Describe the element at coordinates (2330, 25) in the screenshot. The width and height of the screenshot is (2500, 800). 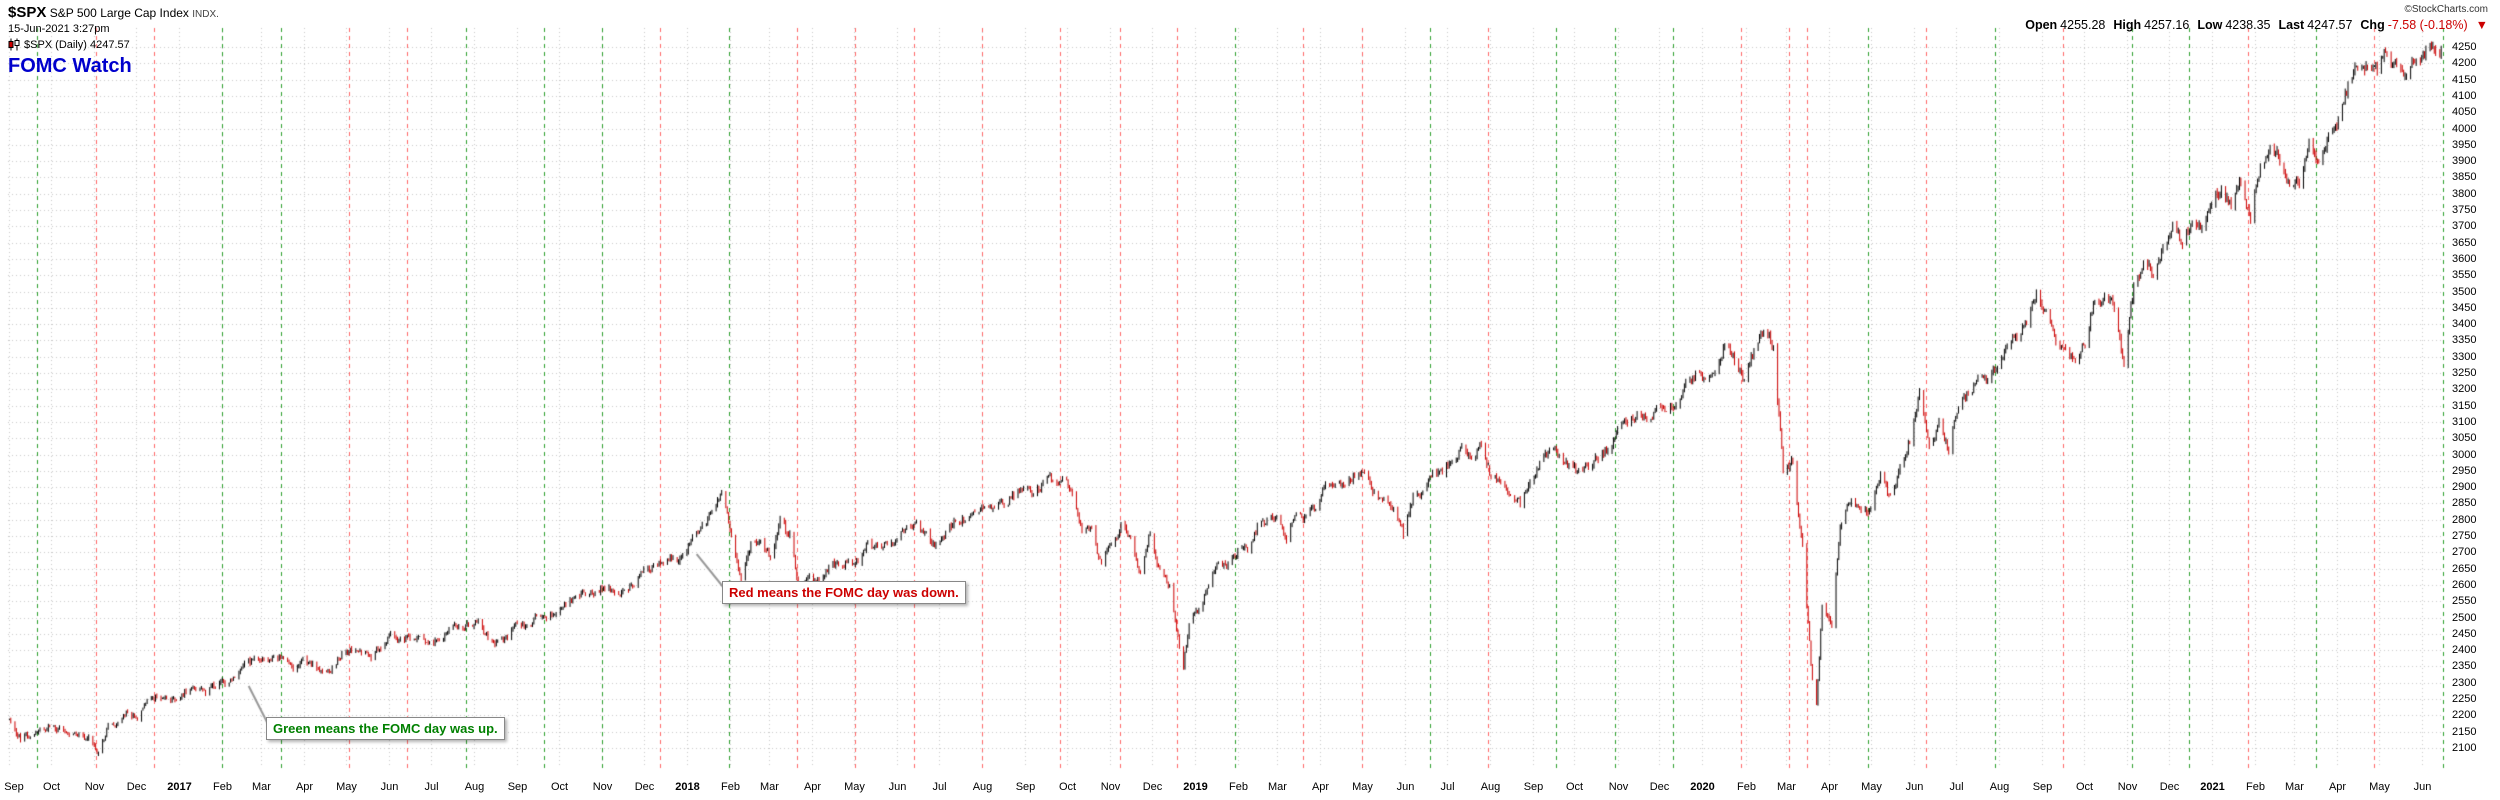
I see `last-value: 4247.57` at that location.